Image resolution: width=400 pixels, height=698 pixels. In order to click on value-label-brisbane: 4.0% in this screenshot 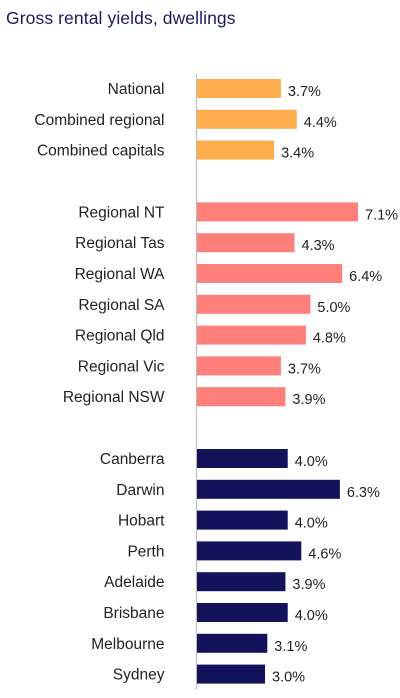, I will do `click(311, 616)`.